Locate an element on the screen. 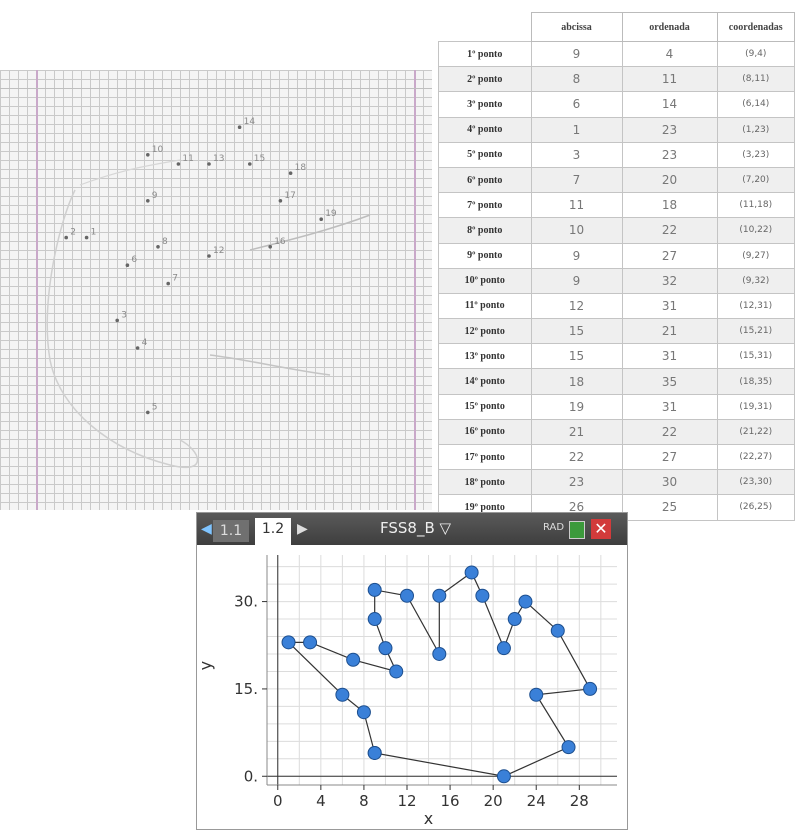  tab-1-1: 1.1 is located at coordinates (231, 531).